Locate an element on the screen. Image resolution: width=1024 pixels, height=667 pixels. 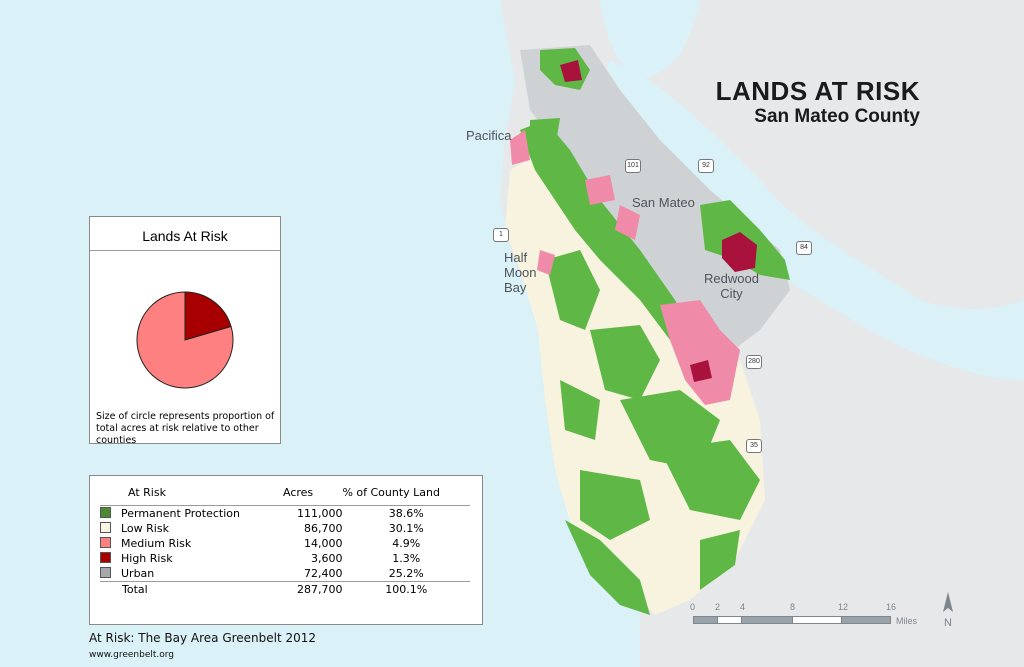
scale-unit: Miles is located at coordinates (907, 621).